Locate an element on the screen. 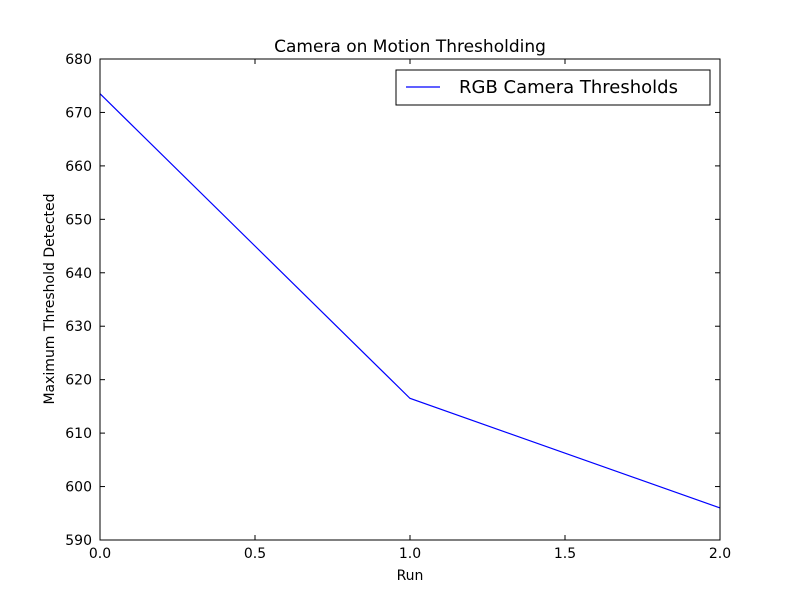  legend: RGB Camera Thresholds is located at coordinates (553, 87).